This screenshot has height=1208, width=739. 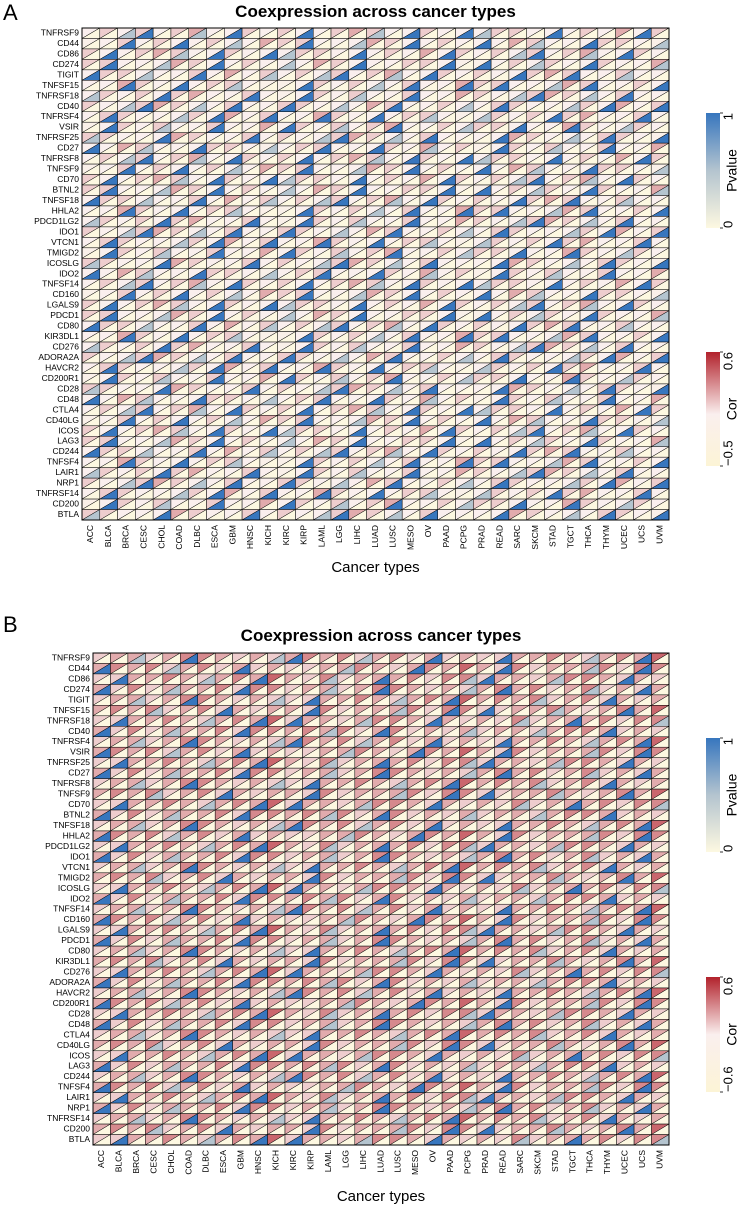 What do you see at coordinates (570, 536) in the screenshot?
I see `column-label: TGCT` at bounding box center [570, 536].